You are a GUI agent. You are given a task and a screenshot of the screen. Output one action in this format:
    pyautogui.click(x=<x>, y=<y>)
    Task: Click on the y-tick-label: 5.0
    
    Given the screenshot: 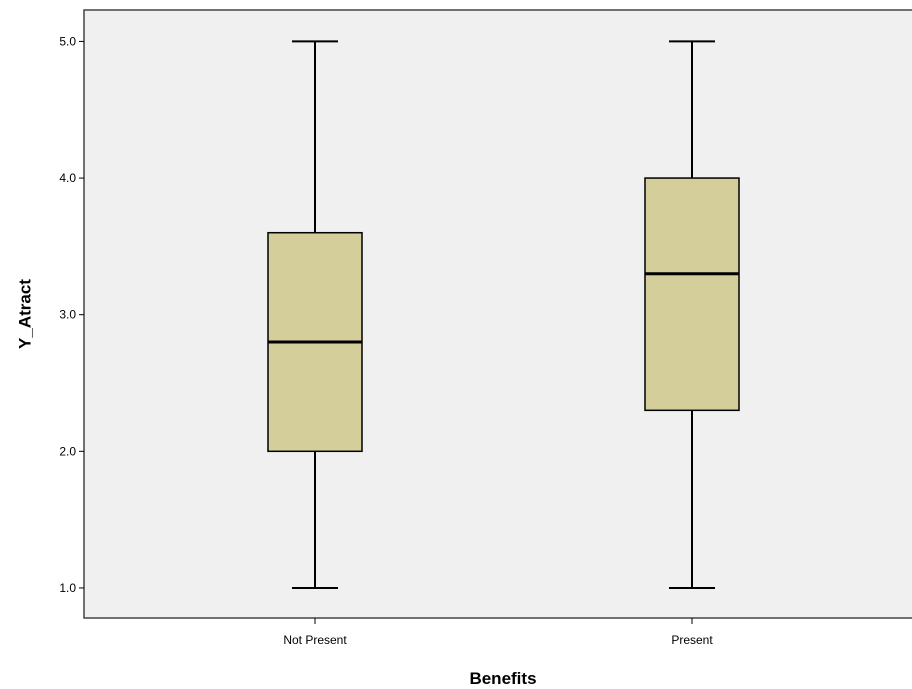 What is the action you would take?
    pyautogui.click(x=67, y=41)
    